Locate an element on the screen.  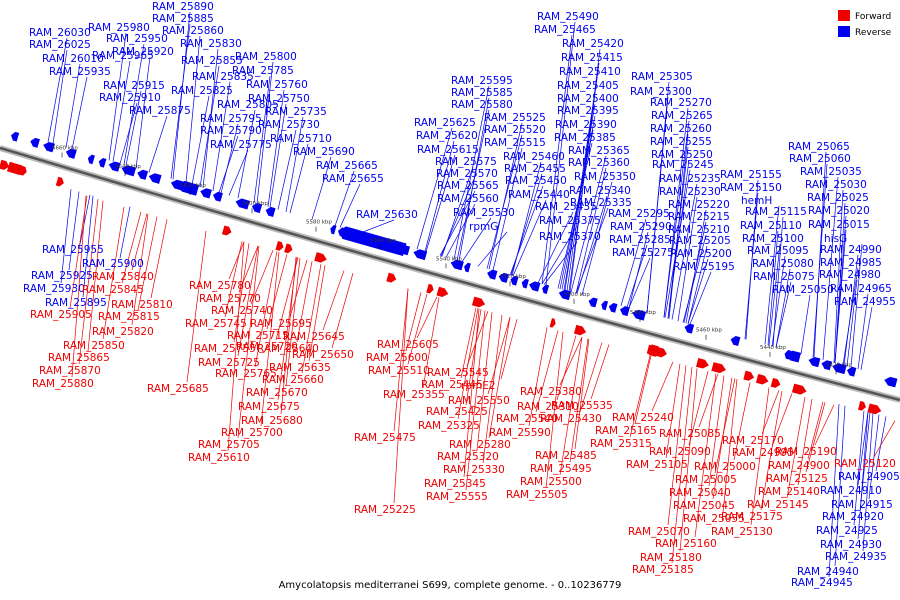
gene-label-reverse: RAM_25155 is located at coordinates (751, 175).